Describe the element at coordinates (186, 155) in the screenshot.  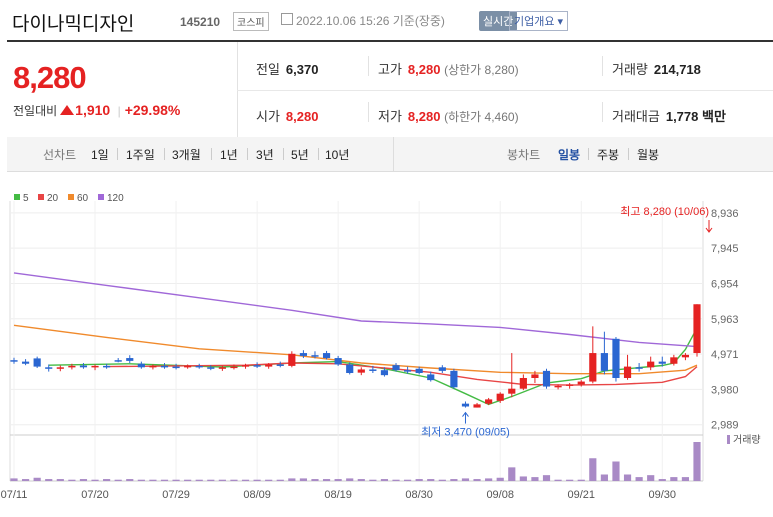
I see `tab-3m: 3개월` at that location.